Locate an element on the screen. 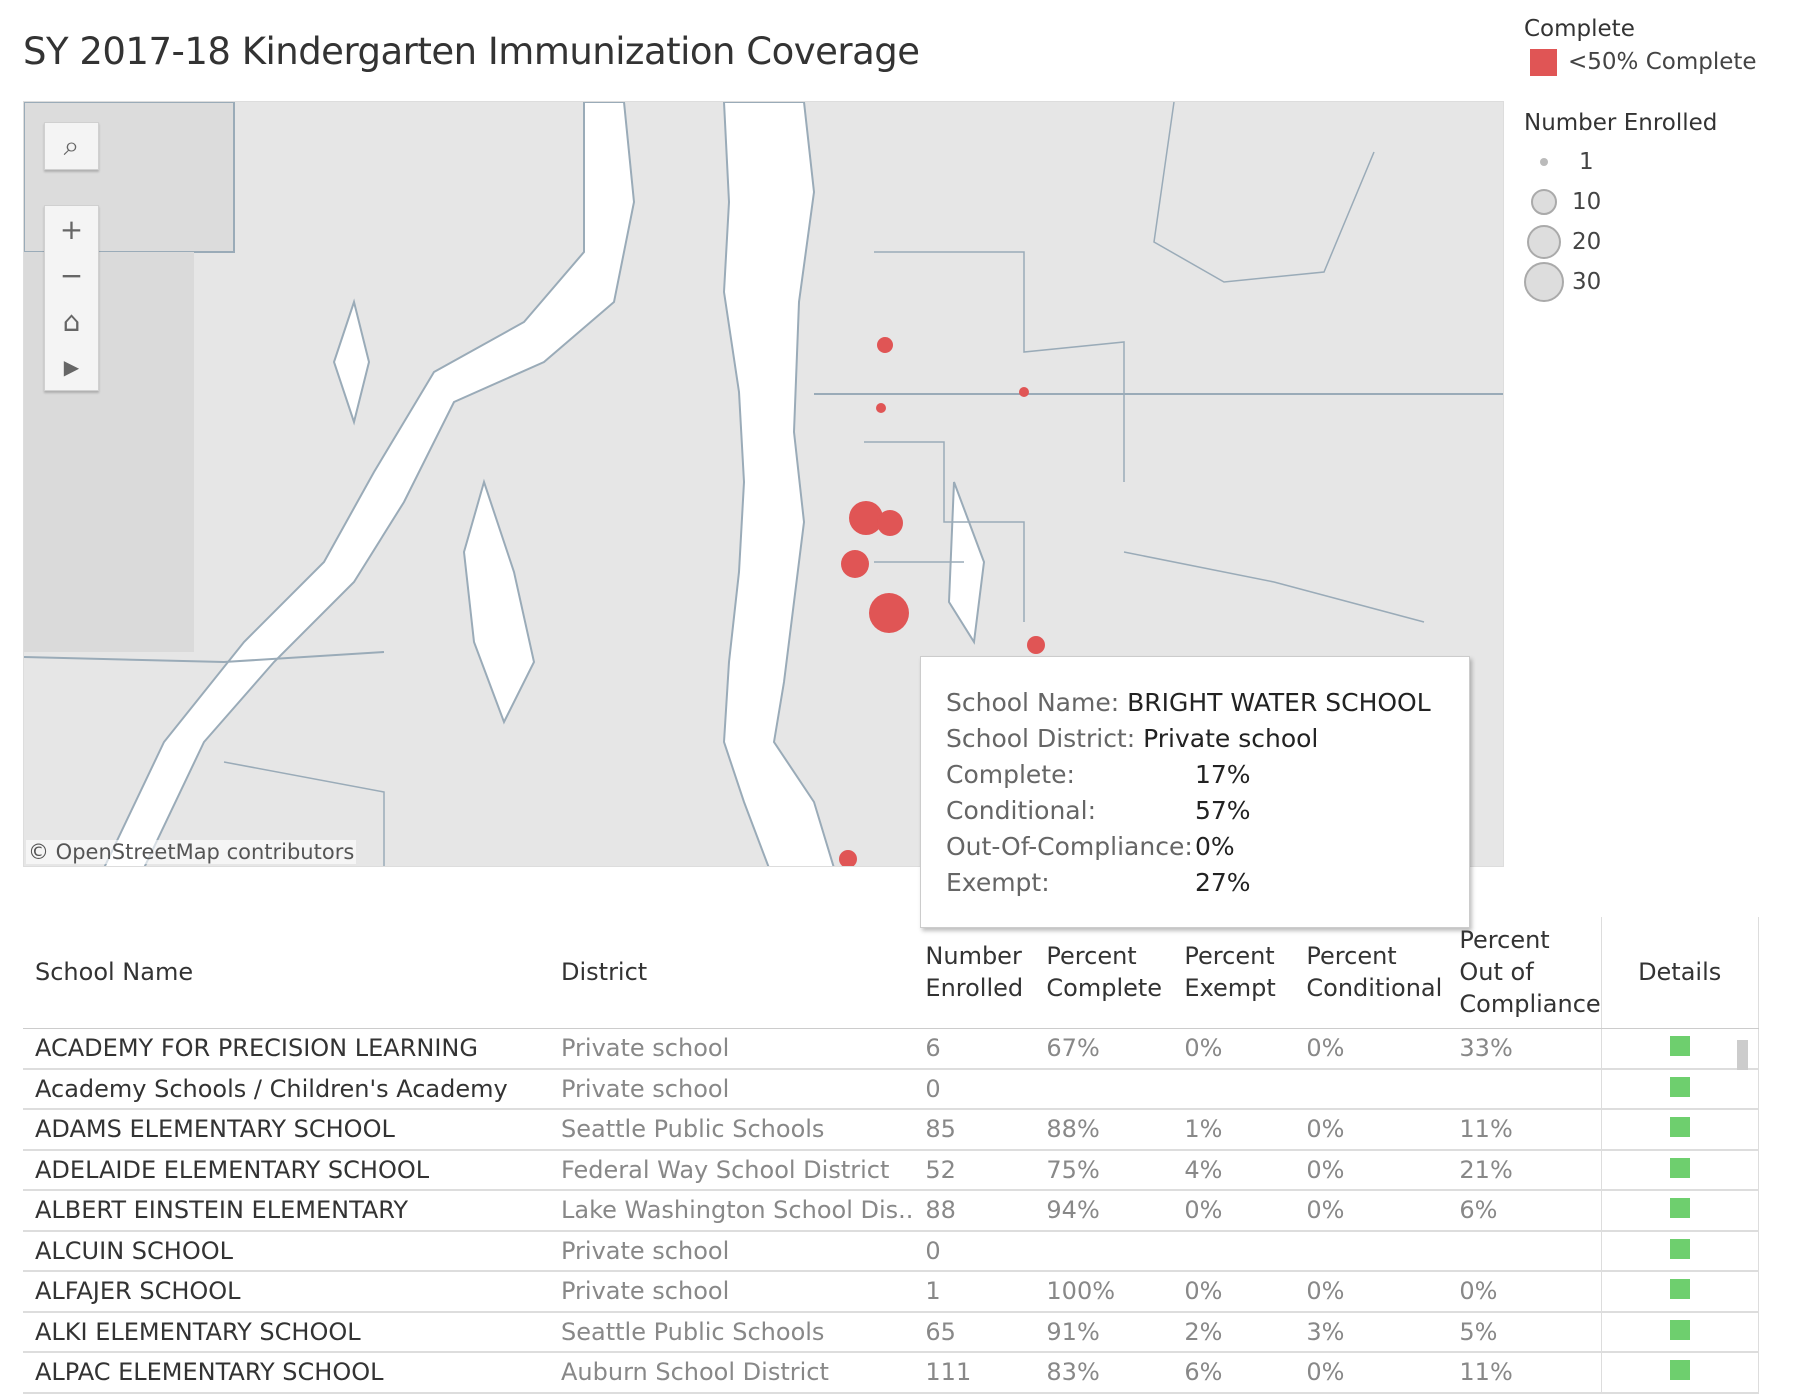 This screenshot has width=1796, height=1394. cell-percent-exempt: 4% is located at coordinates (1233, 1170).